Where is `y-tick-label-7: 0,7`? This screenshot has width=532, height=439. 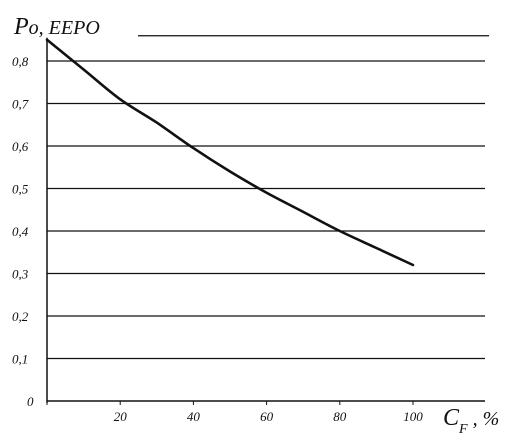
y-tick-label-7: 0,7 is located at coordinates (20, 104).